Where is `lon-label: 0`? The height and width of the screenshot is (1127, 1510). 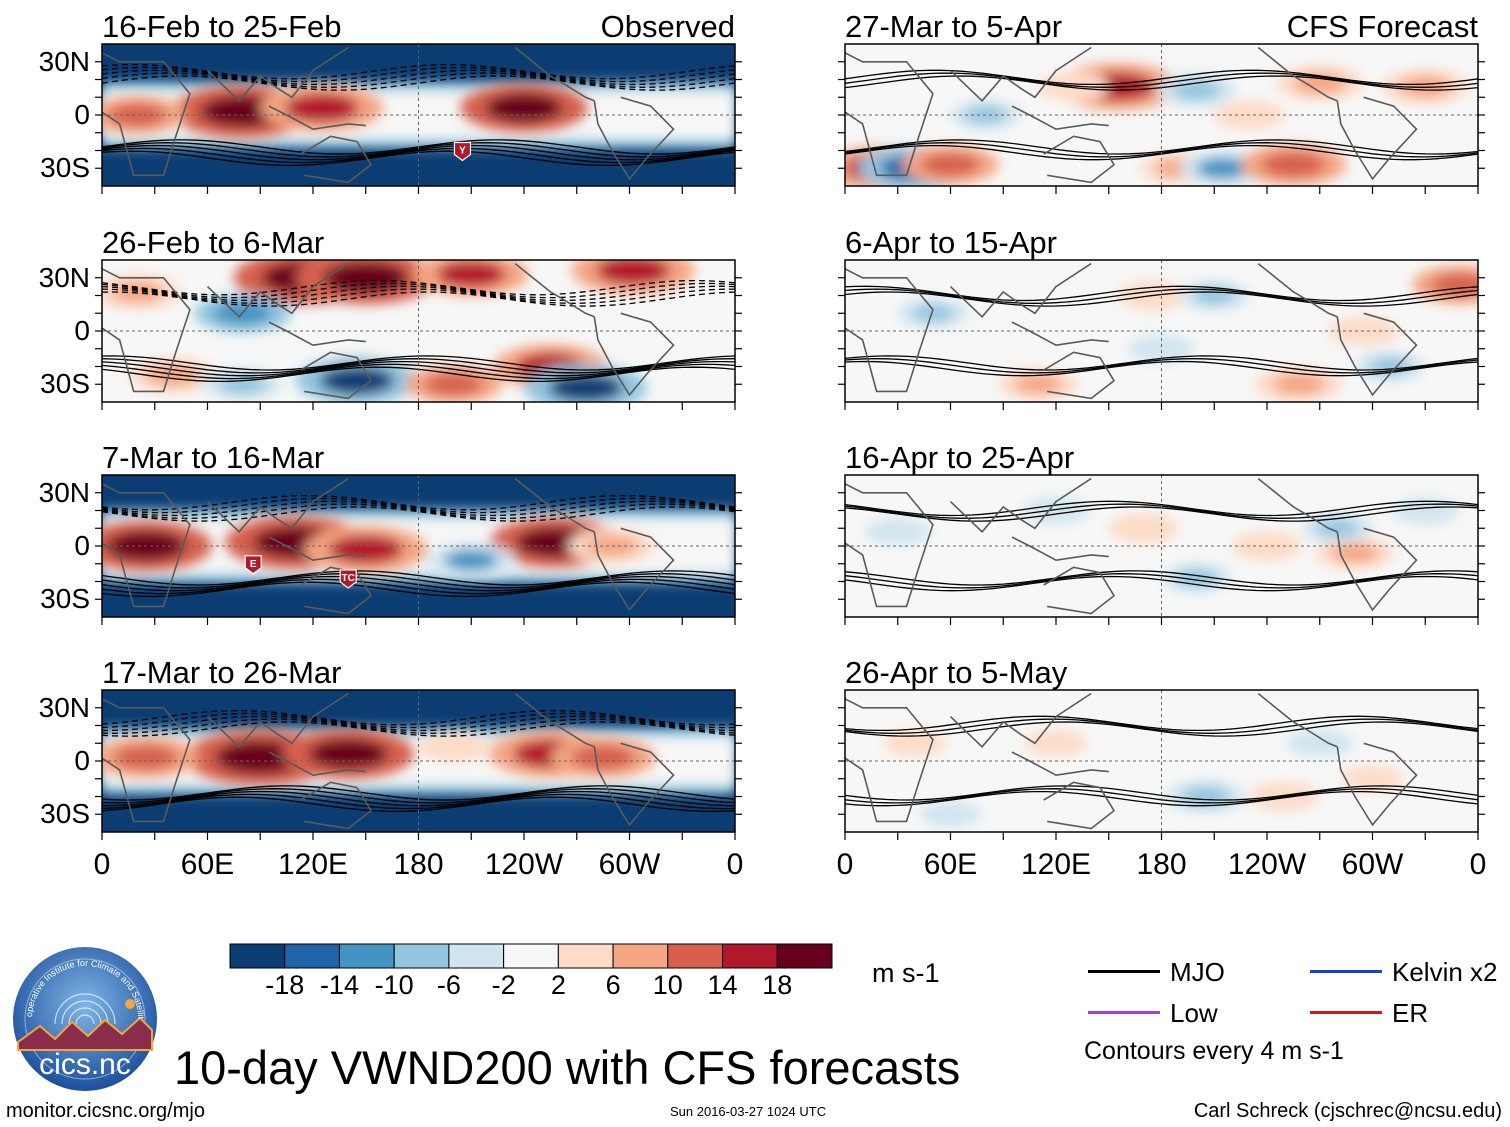
lon-label: 0 is located at coordinates (1478, 864).